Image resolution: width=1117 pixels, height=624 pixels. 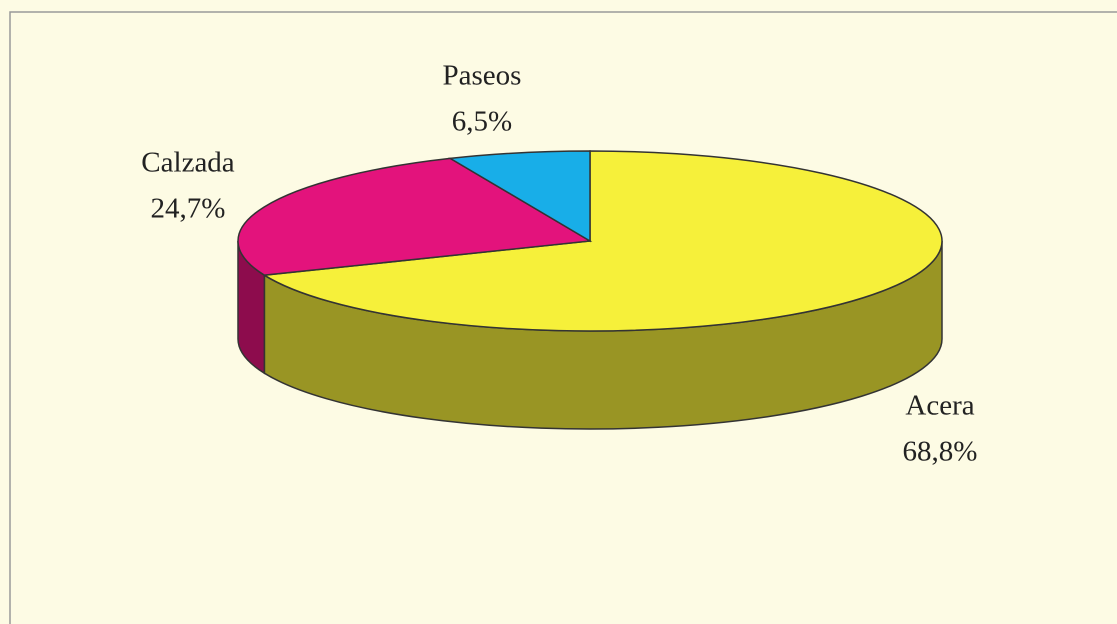 I want to click on slice-value: 68,8%, so click(x=940, y=452).